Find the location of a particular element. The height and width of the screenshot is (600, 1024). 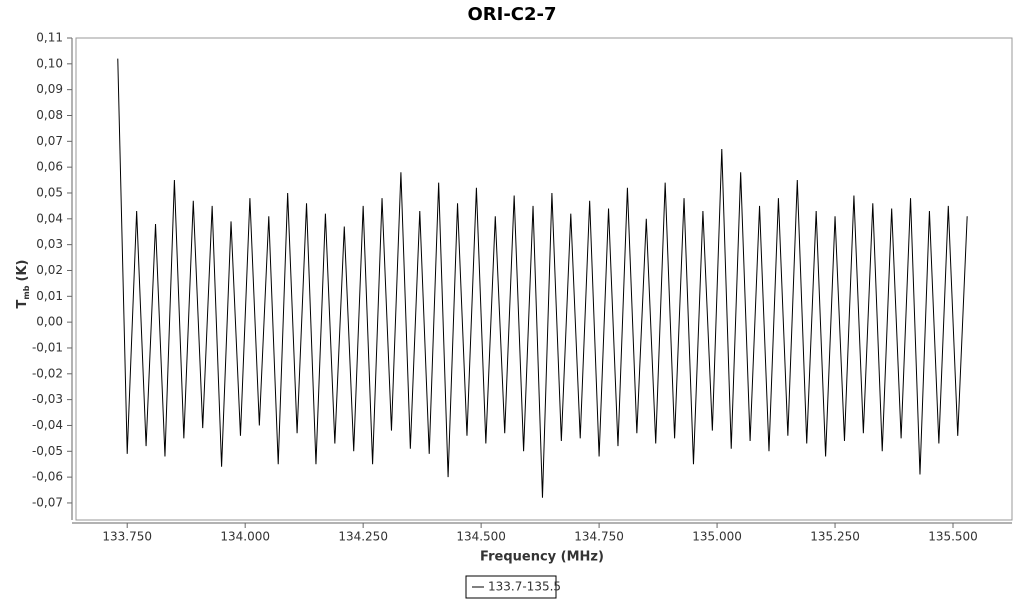

x-axis-label: Frequency (MHz) is located at coordinates (542, 557).